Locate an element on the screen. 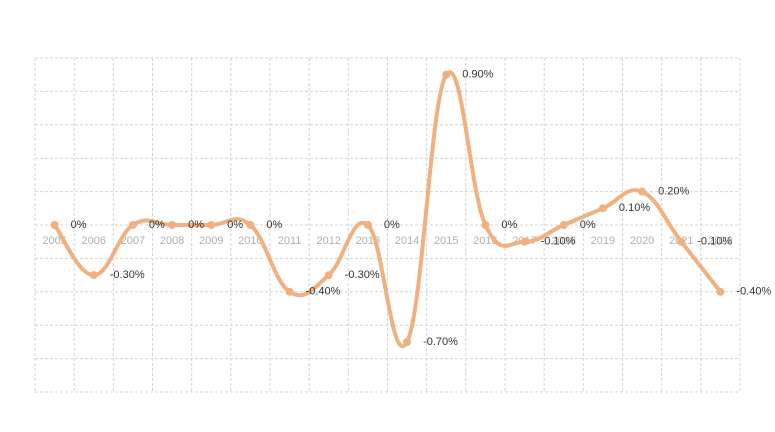 This screenshot has height=432, width=775. x-tick-label: 2014 is located at coordinates (407, 241).